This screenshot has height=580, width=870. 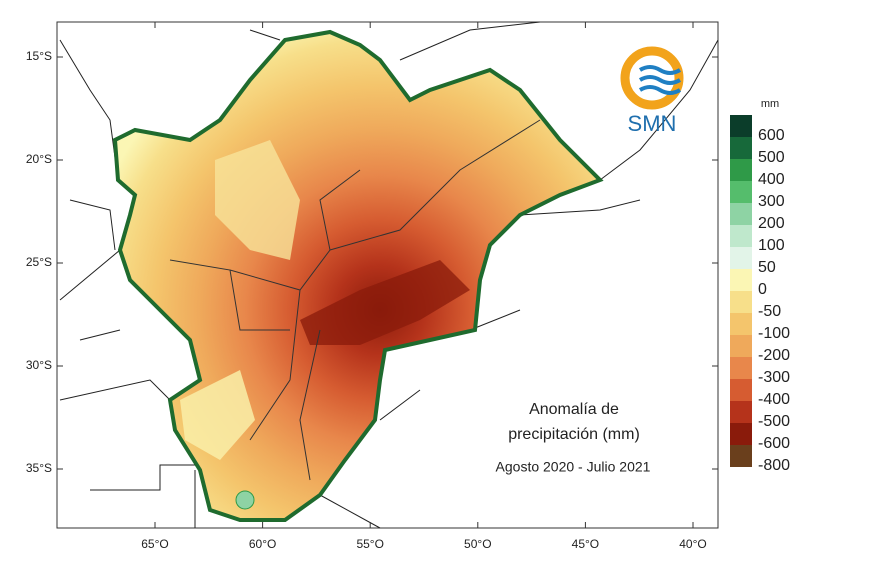 I want to click on logo-waves, so click(x=660, y=80).